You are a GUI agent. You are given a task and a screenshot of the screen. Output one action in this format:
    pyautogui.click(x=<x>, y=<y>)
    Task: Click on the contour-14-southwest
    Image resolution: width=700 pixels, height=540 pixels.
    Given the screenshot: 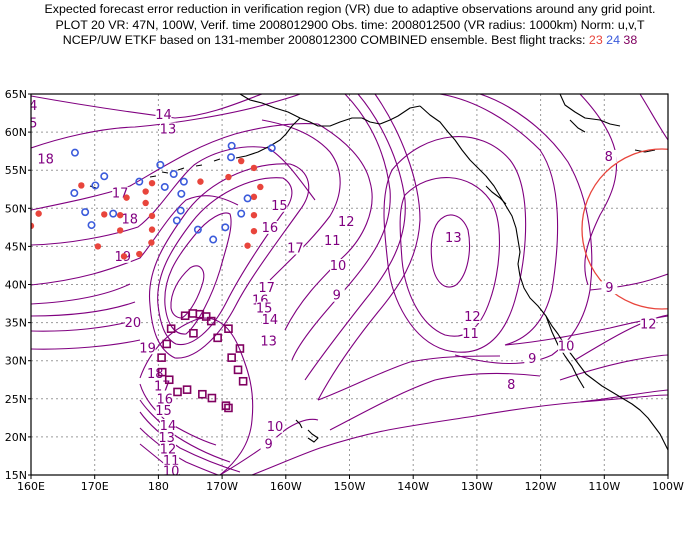 What is the action you would take?
    pyautogui.click(x=84, y=325)
    